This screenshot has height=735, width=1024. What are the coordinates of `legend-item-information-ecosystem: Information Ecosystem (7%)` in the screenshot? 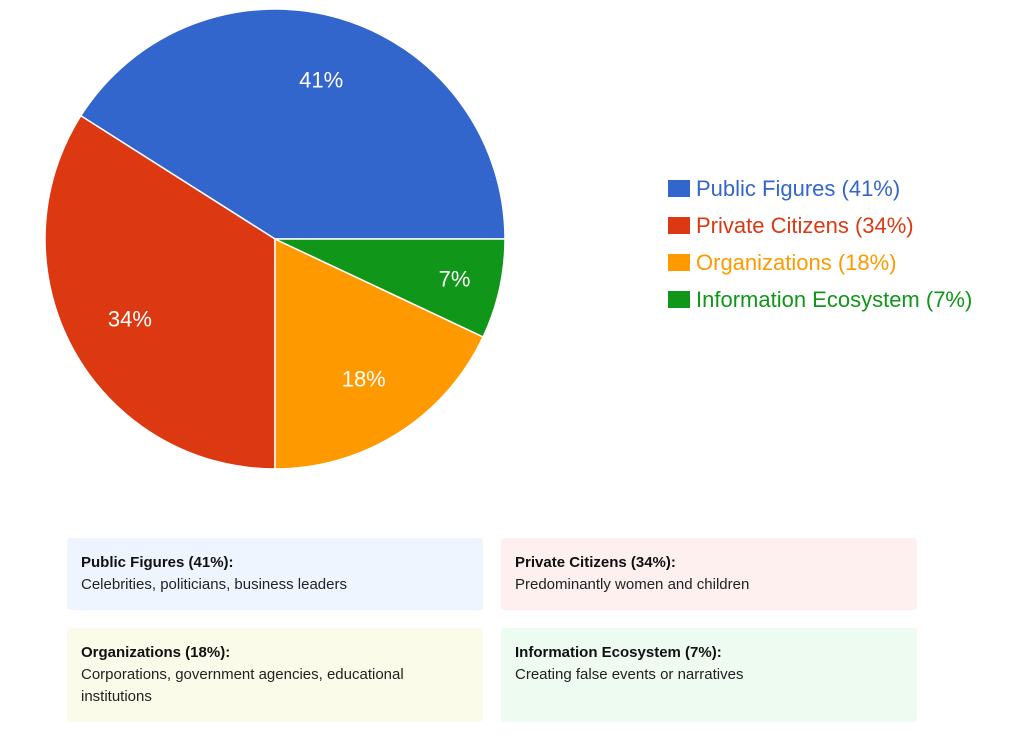 It's located at (820, 299).